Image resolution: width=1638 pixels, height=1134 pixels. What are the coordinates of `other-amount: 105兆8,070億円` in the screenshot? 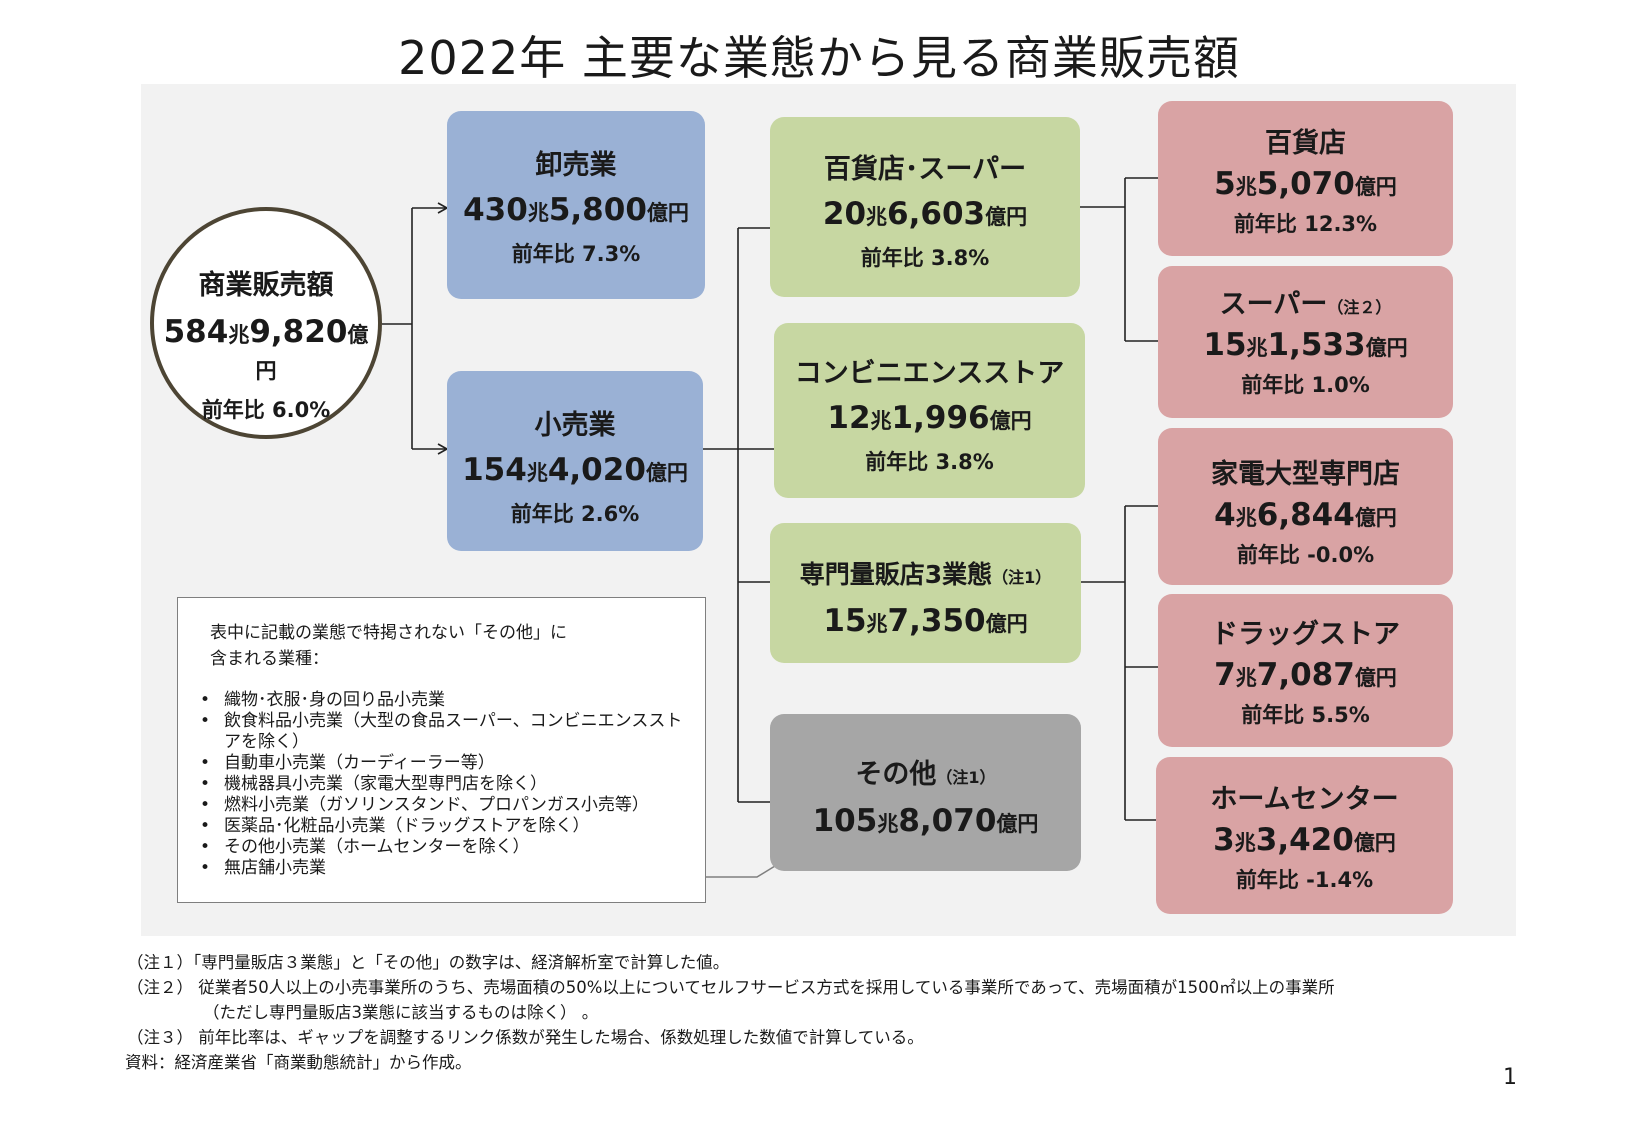 It's located at (925, 821).